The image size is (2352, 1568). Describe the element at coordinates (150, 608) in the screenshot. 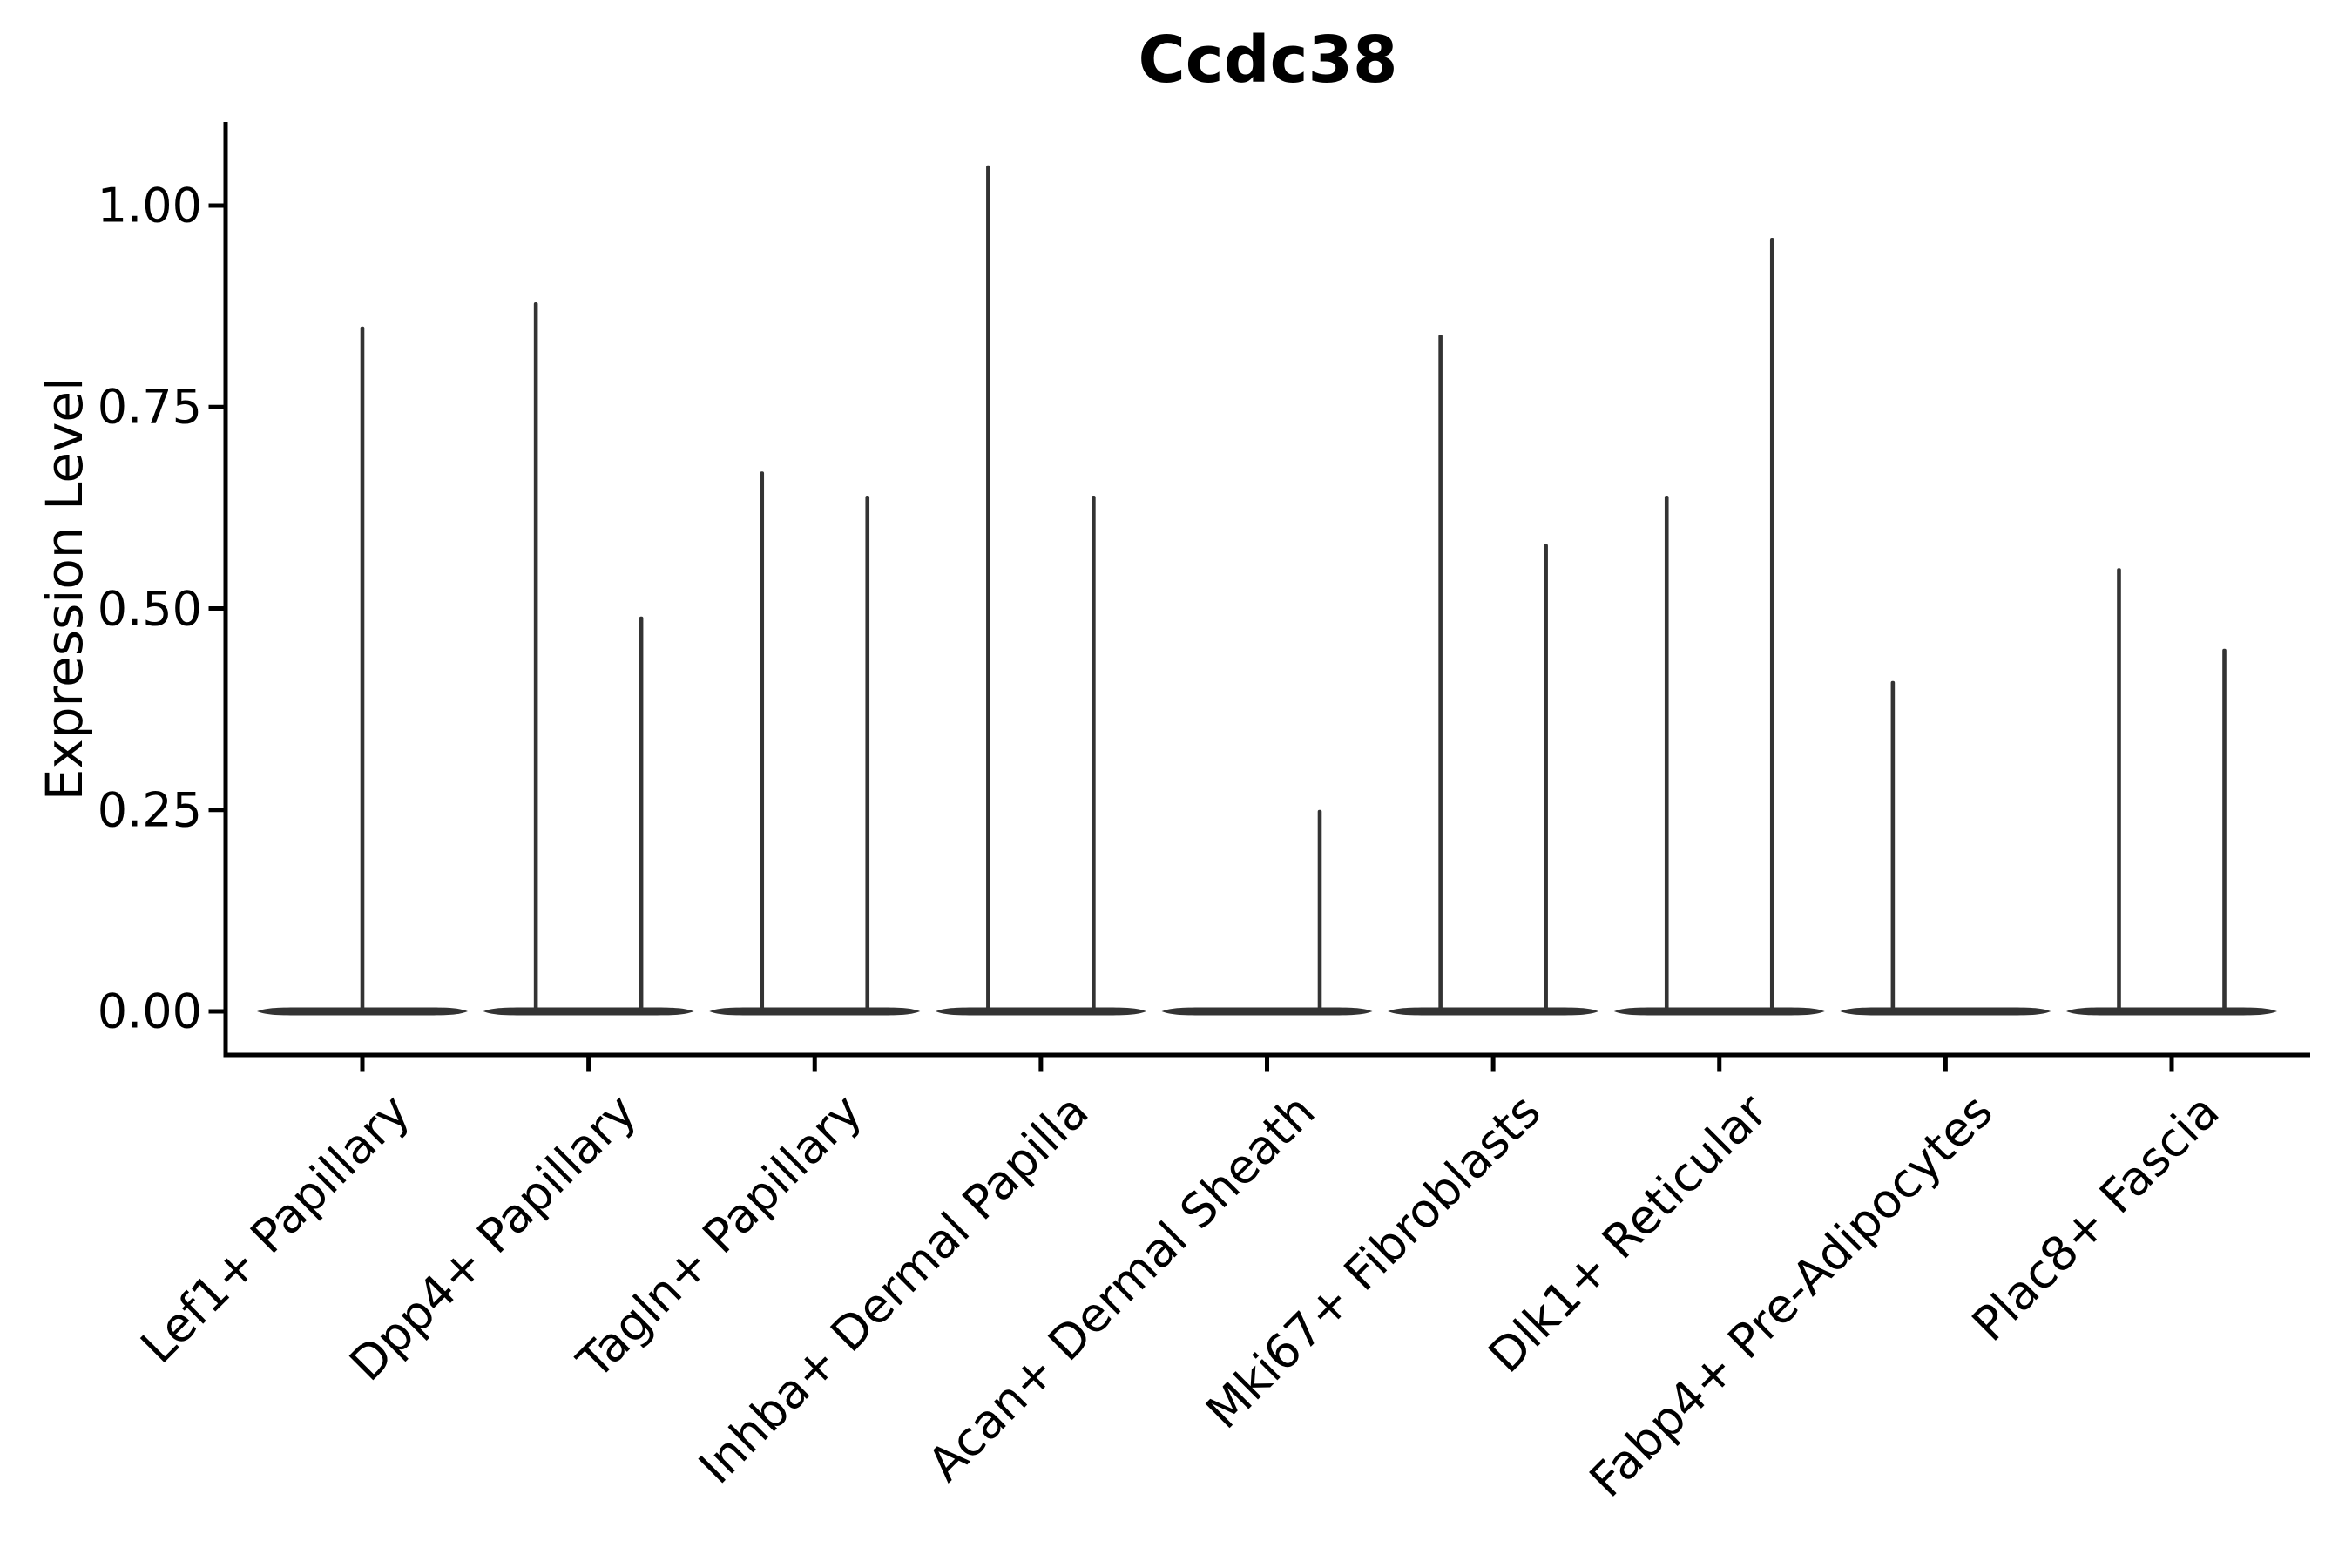

I see `y-tick-label: 0.50` at that location.